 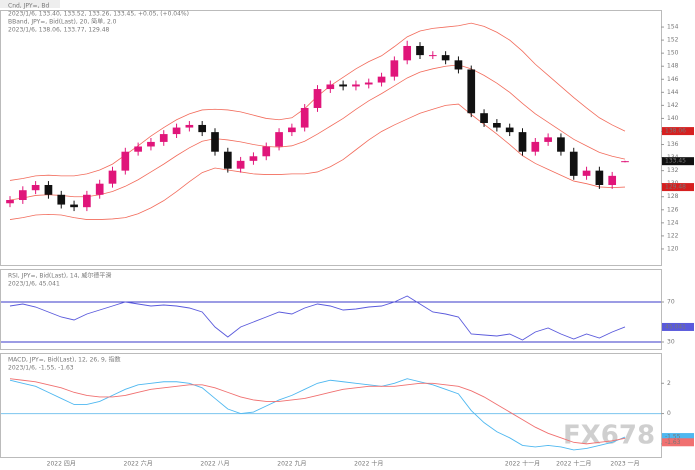 What do you see at coordinates (673, 437) in the screenshot?
I see `value-box-label: -1.55` at bounding box center [673, 437].